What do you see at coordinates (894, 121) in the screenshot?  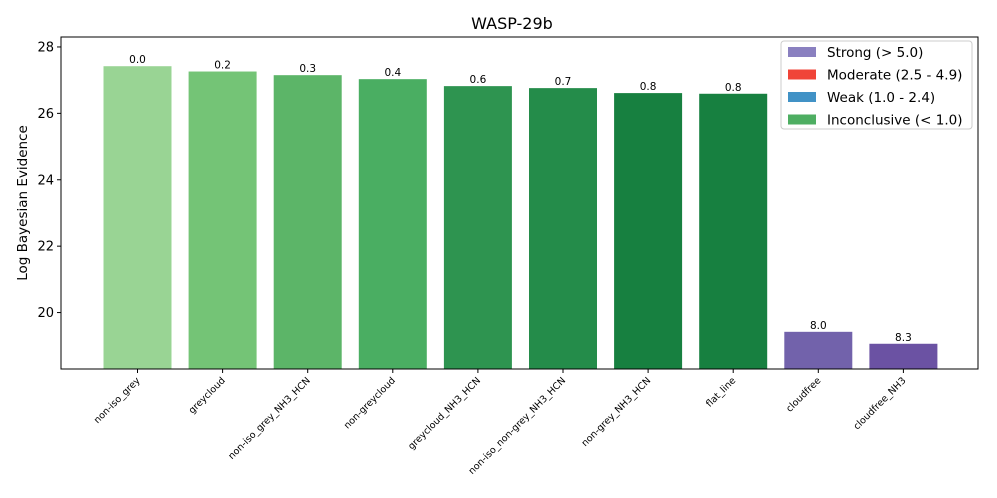 I see `legend-label: Inconclusive (< 1.0)` at bounding box center [894, 121].